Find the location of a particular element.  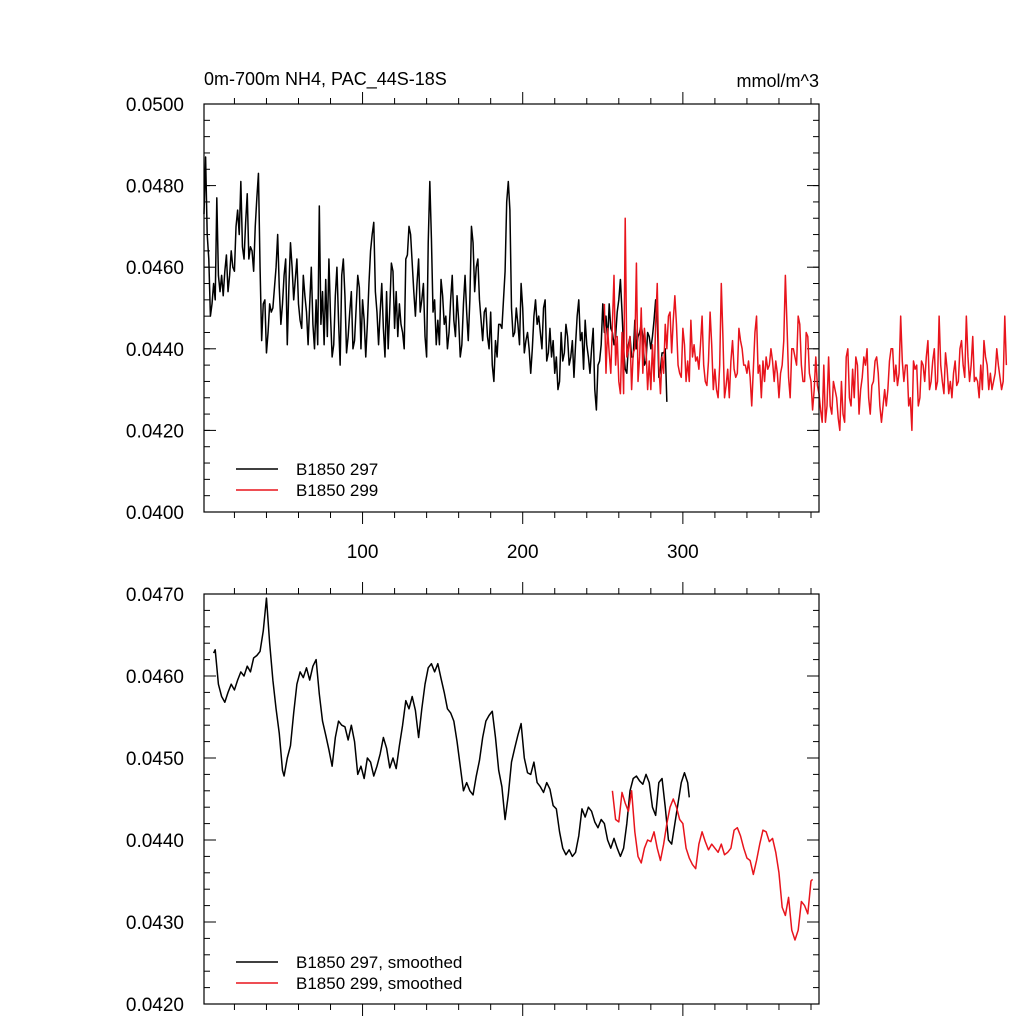

top-x-tick-labels: 100 200 300 is located at coordinates (523, 552).